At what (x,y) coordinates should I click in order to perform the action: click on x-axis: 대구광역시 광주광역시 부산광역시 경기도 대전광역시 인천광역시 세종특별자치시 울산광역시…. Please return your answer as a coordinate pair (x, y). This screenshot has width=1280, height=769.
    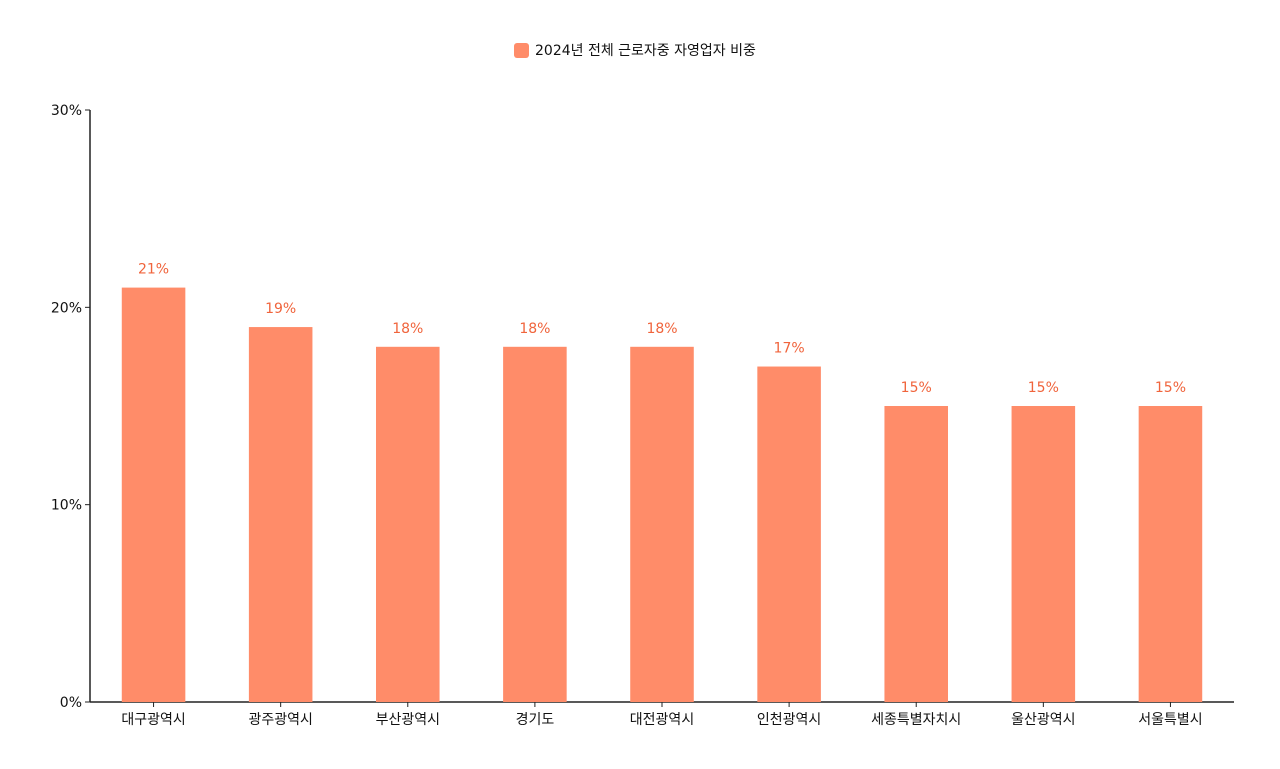
    Looking at the image, I should click on (662, 714).